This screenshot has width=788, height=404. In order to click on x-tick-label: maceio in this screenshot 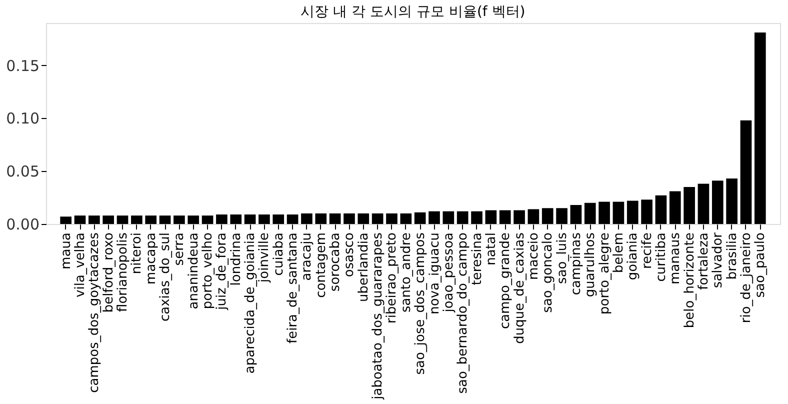, I will do `click(534, 256)`.